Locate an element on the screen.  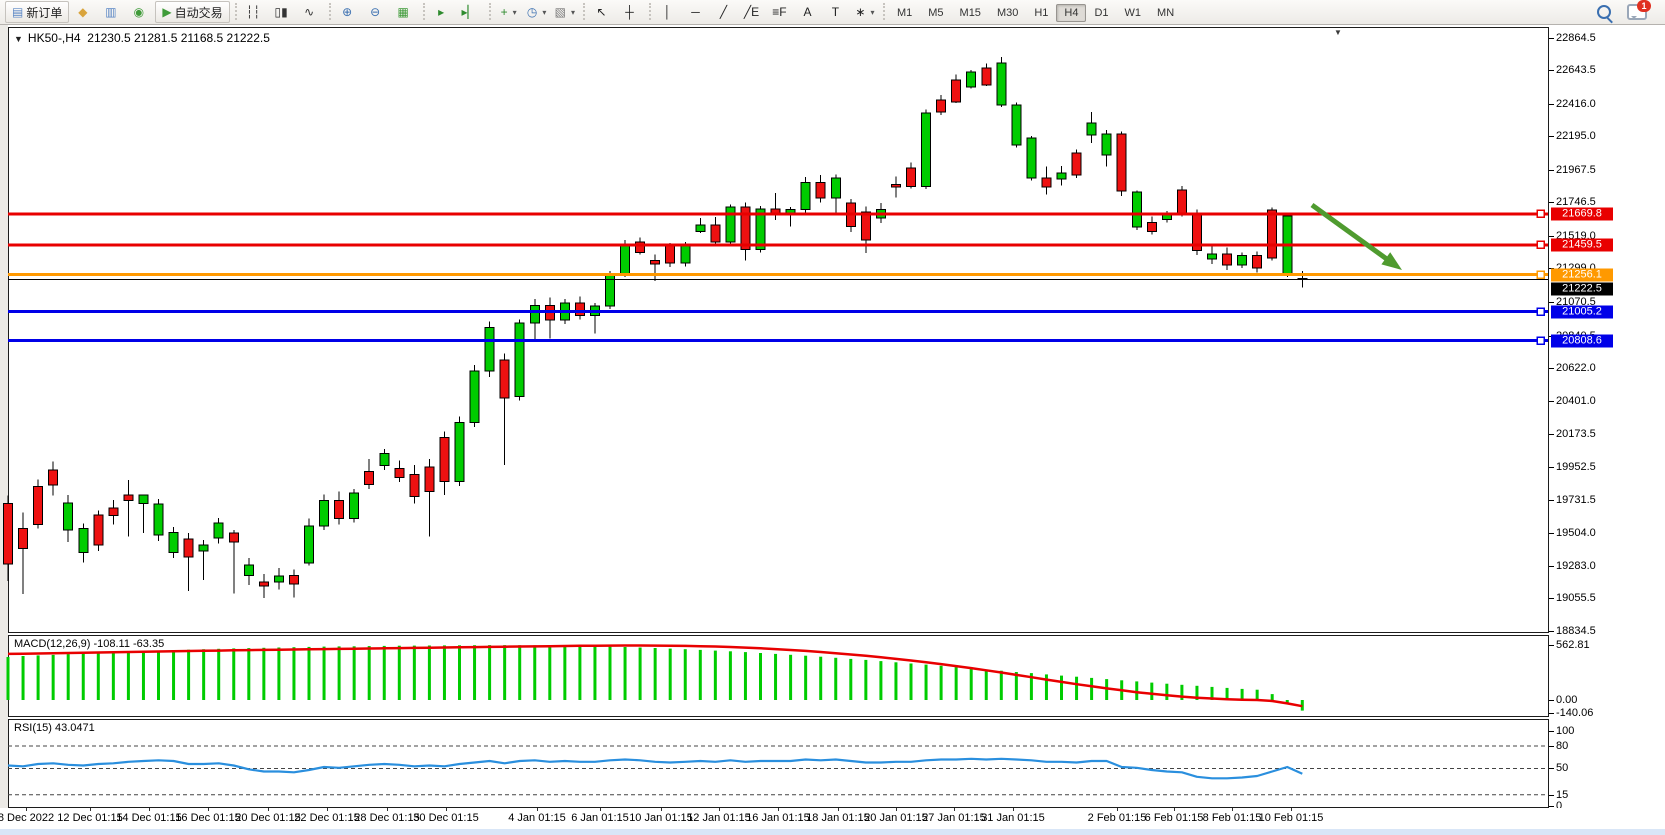
time-axis-label: 20 Dec 01:15 is located at coordinates (268, 818).